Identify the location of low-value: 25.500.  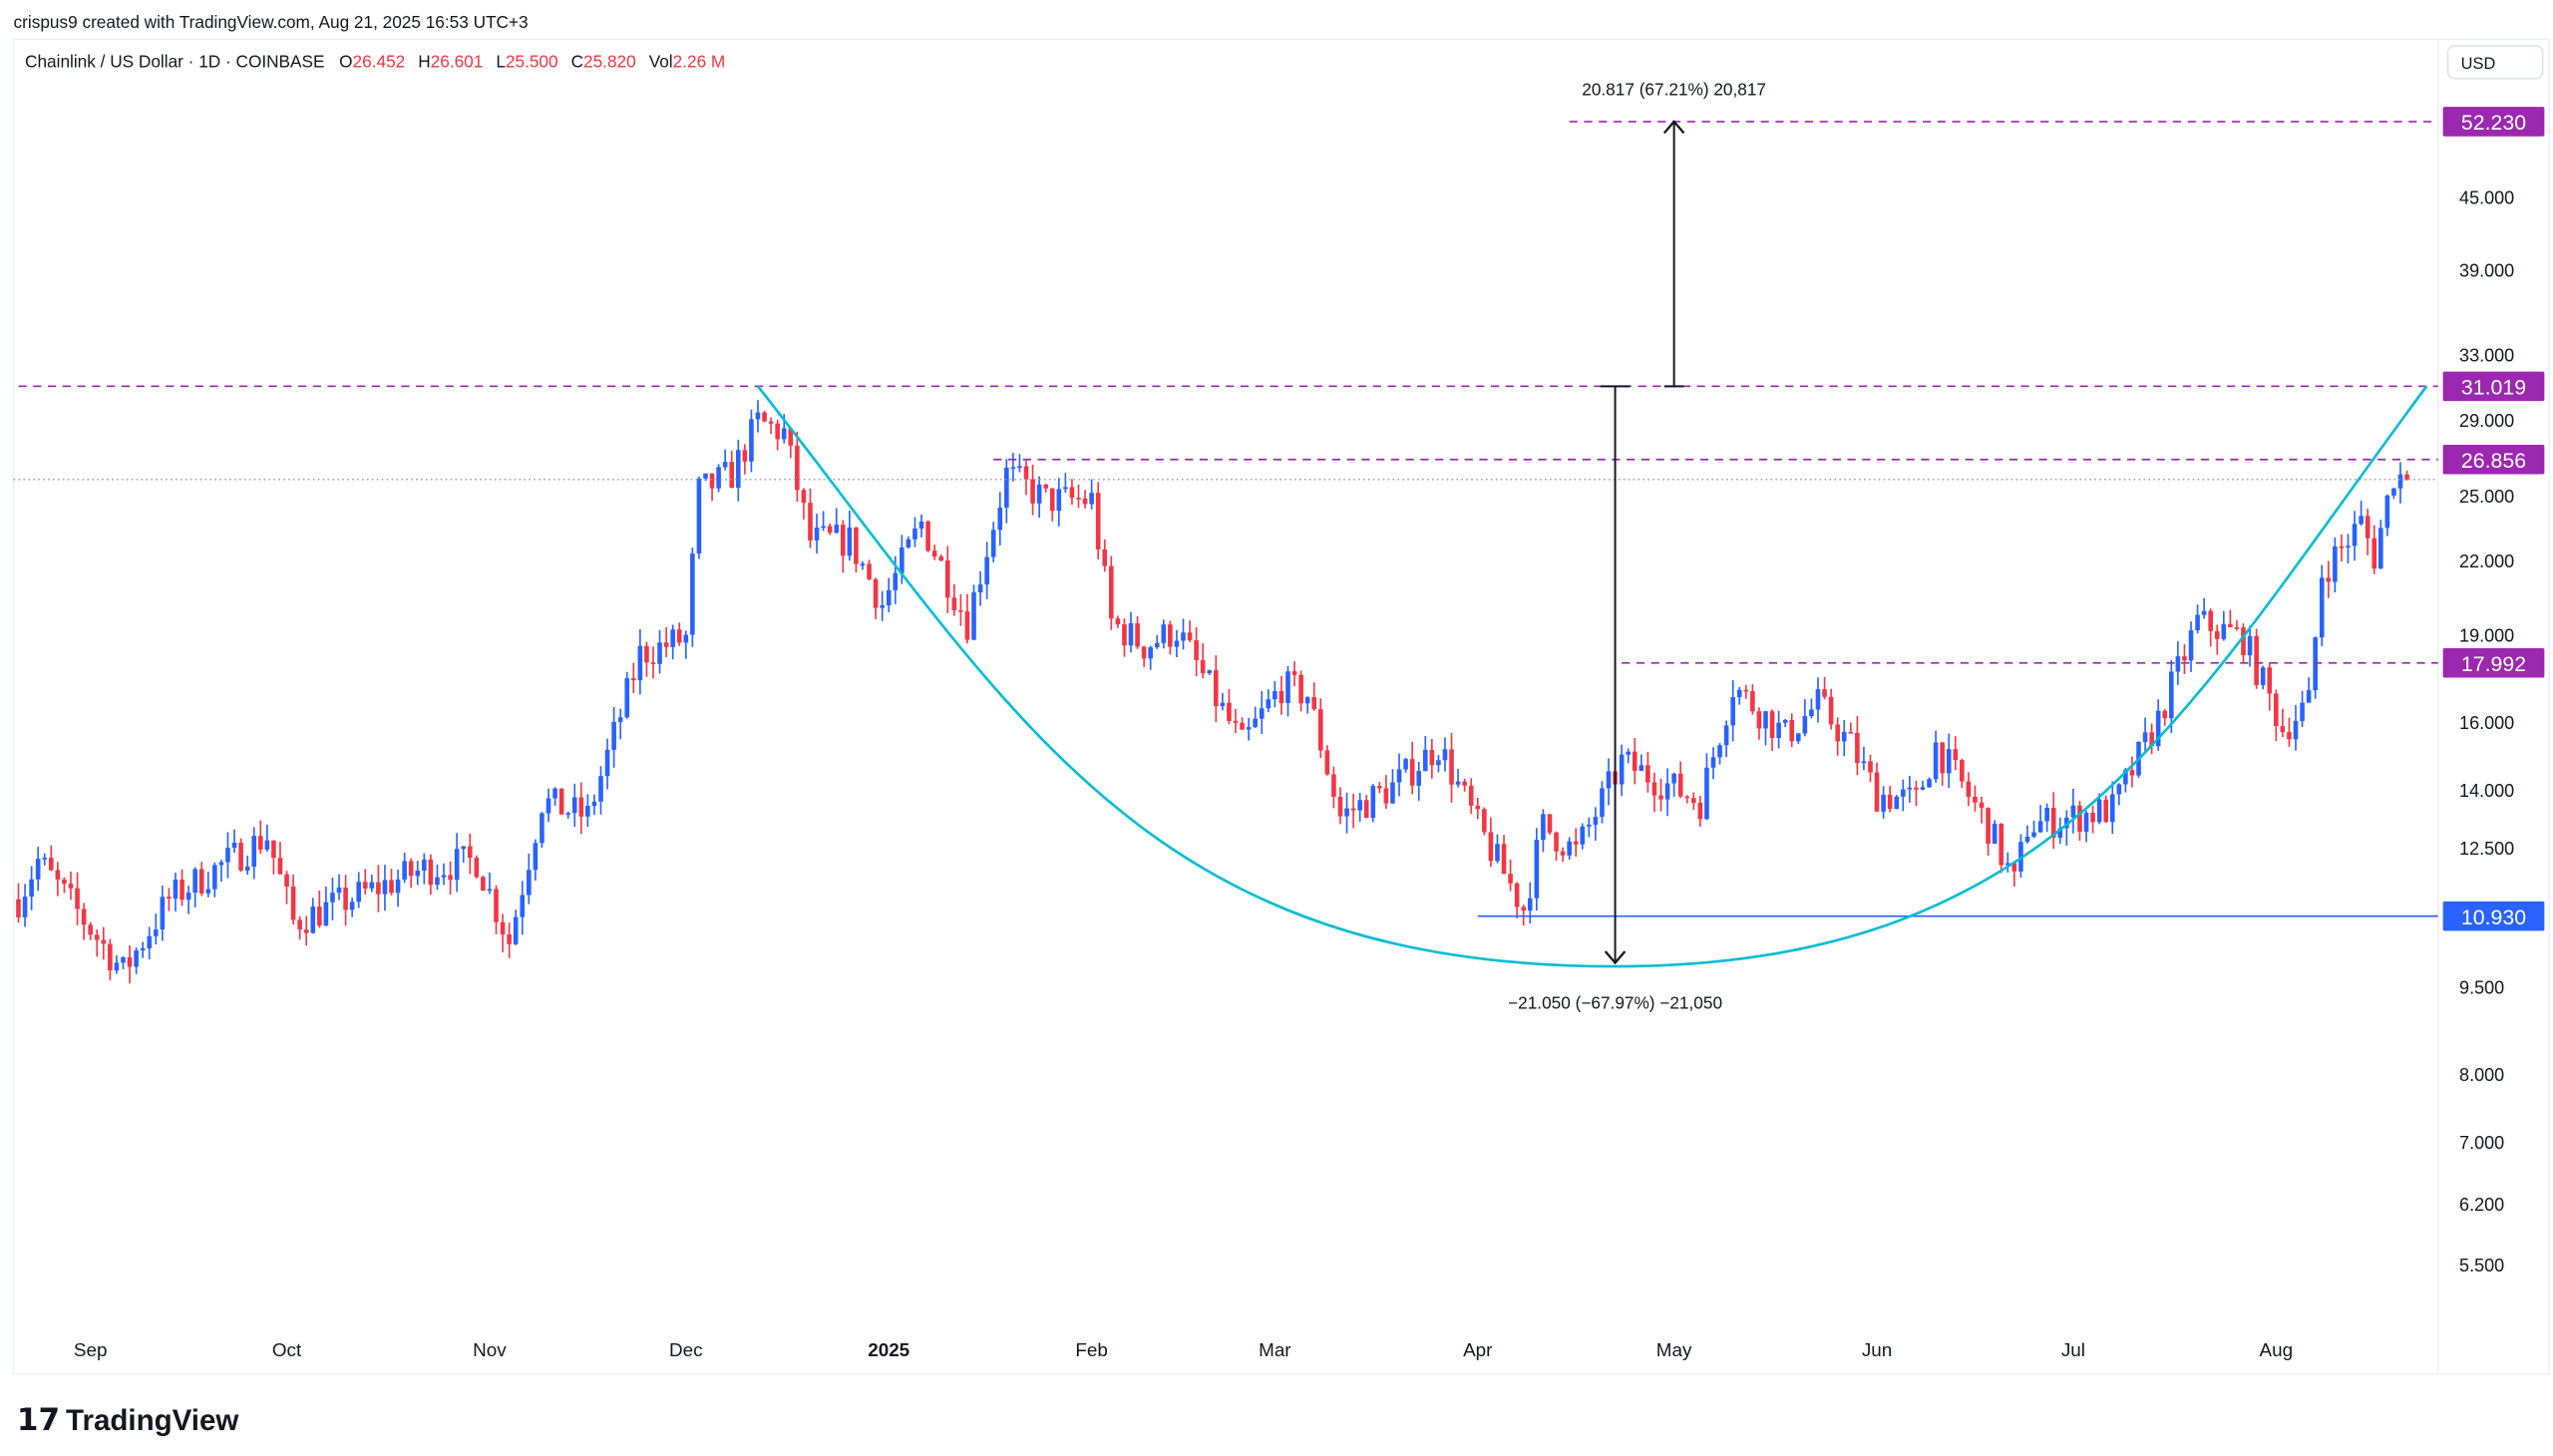
(532, 61).